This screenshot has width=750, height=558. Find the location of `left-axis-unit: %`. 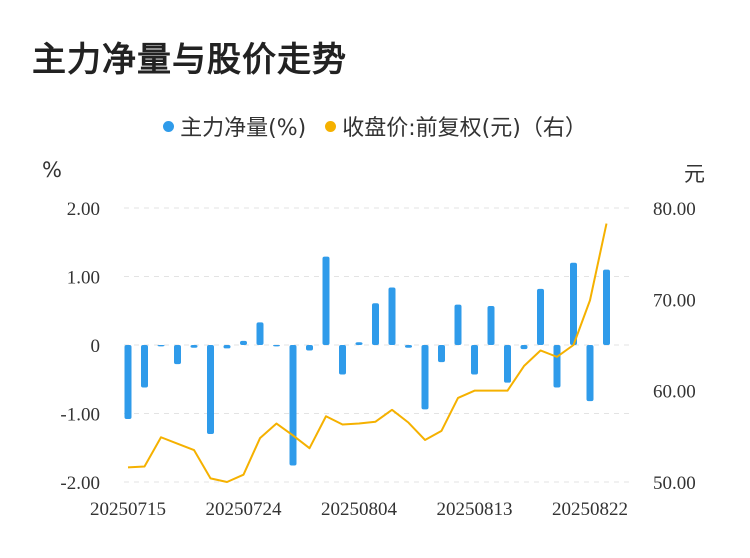

left-axis-unit: % is located at coordinates (52, 170).